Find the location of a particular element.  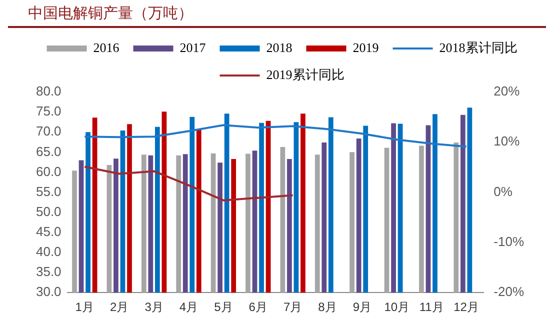

x-tick-label: 4月 is located at coordinates (188, 307).